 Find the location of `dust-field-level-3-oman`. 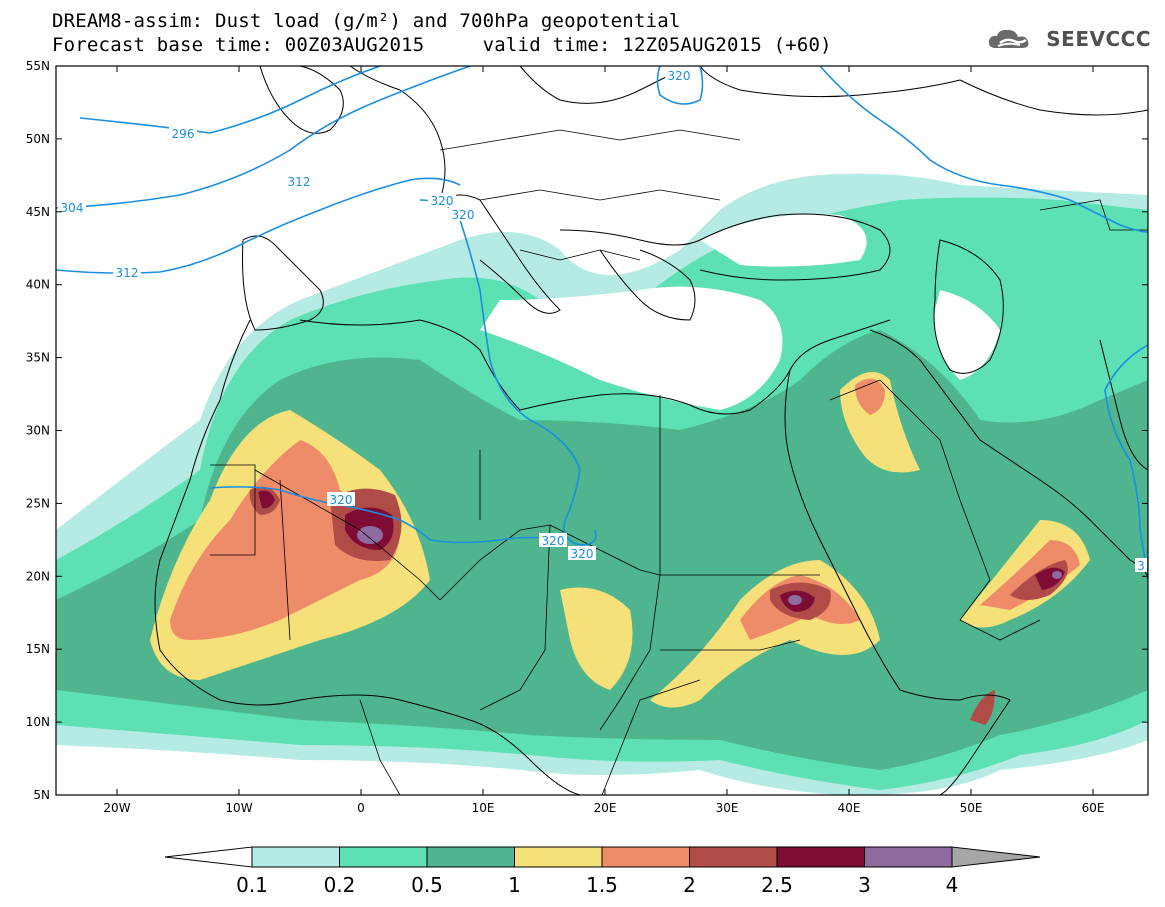

dust-field-level-3-oman is located at coordinates (1057, 575).